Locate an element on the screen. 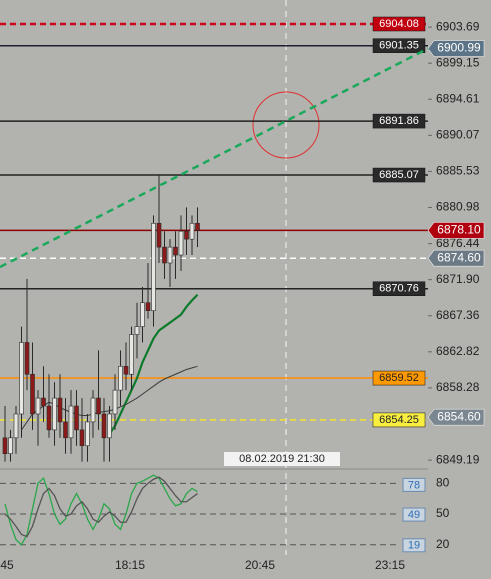  y-tick-label: 6858.28 is located at coordinates (458, 387).